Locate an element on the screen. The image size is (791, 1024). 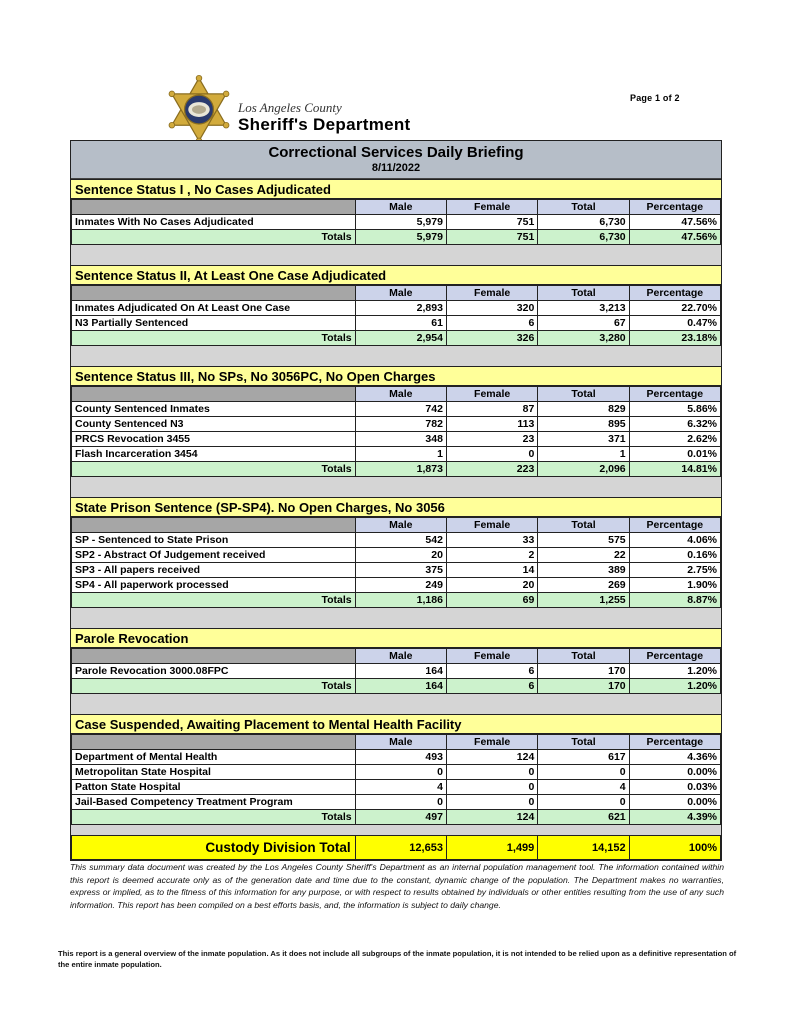
totals-value: 223 is located at coordinates (492, 469).